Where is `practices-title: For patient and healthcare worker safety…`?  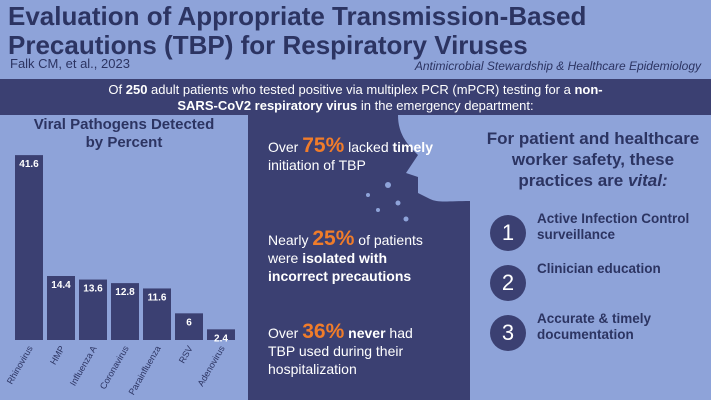 practices-title: For patient and healthcare worker safety… is located at coordinates (593, 159).